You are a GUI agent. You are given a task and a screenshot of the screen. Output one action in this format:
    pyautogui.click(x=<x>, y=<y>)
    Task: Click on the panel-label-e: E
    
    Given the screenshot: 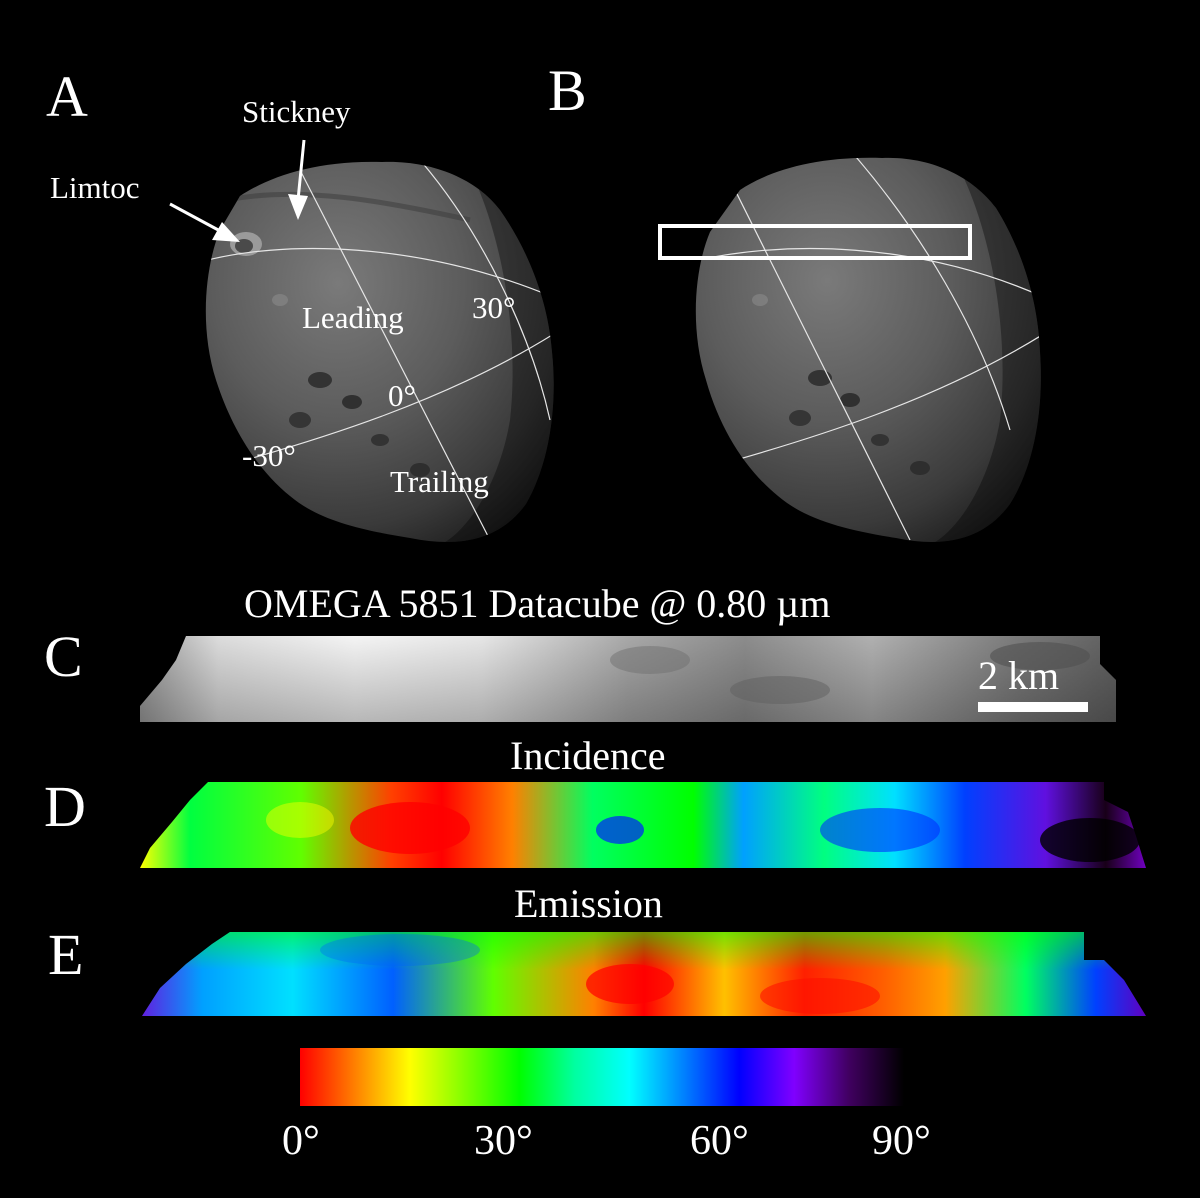 What is the action you would take?
    pyautogui.click(x=66, y=954)
    